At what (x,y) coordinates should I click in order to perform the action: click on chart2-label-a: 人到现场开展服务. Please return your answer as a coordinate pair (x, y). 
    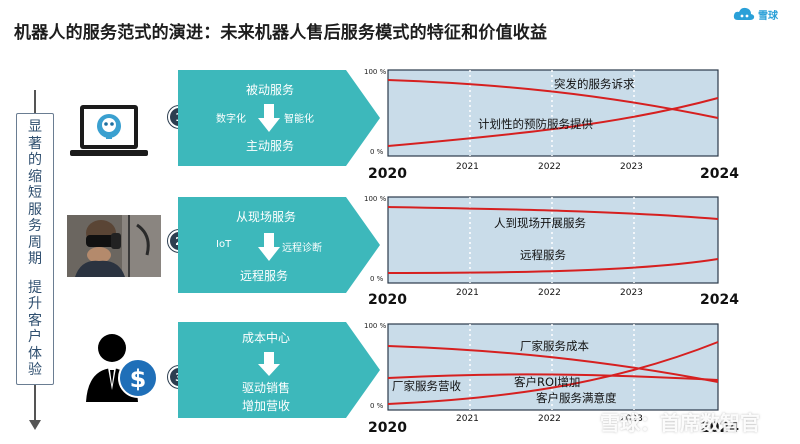
    Looking at the image, I should click on (540, 223).